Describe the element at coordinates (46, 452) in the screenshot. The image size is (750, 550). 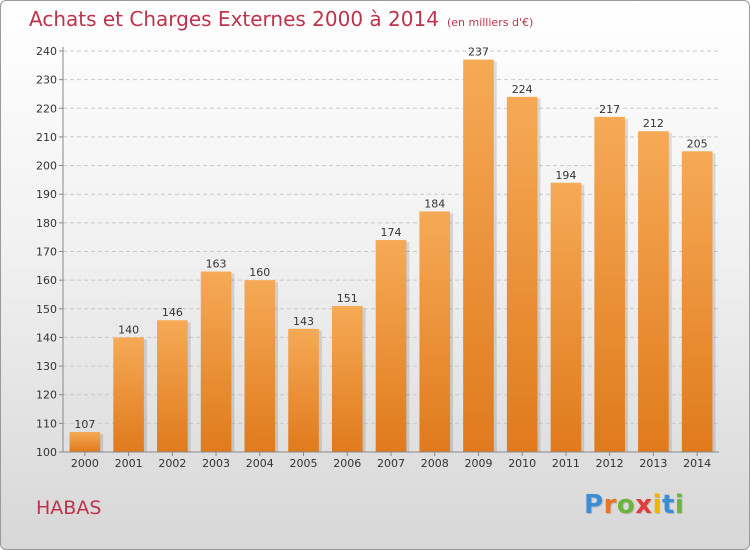
I see `y-tick-label: 100` at that location.